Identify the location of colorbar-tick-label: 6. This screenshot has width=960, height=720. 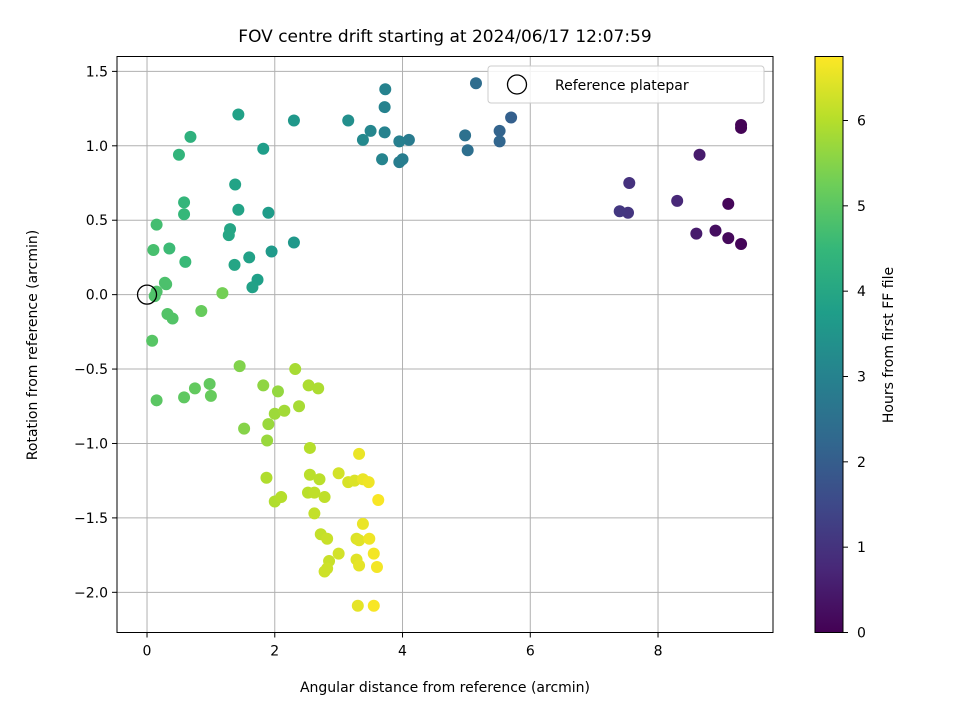
(861, 122).